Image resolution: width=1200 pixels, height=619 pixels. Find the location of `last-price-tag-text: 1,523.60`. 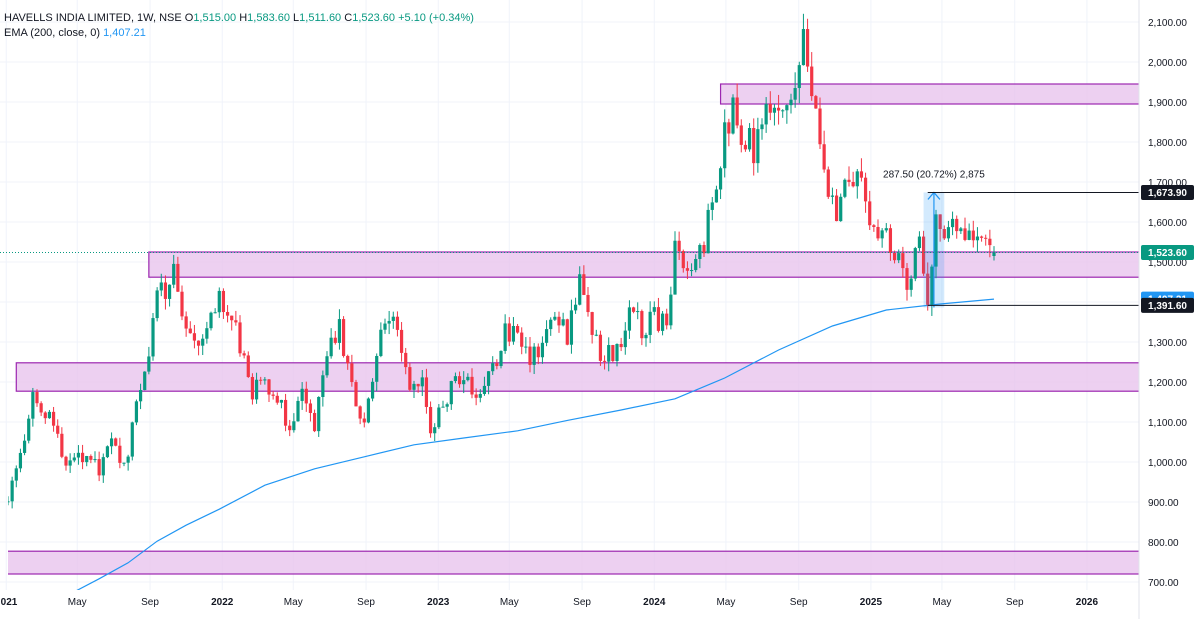

last-price-tag-text: 1,523.60 is located at coordinates (1167, 253).